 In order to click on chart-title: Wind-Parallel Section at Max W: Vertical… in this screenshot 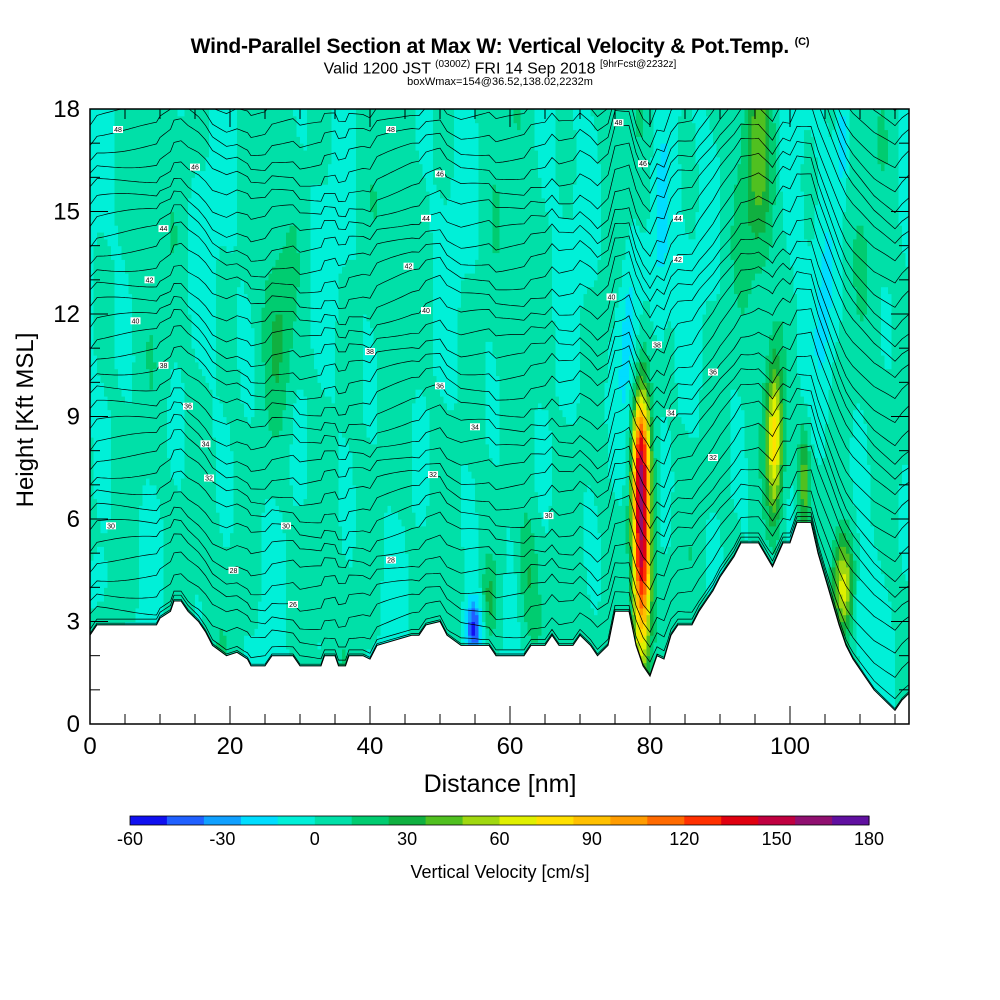, I will do `click(500, 47)`.